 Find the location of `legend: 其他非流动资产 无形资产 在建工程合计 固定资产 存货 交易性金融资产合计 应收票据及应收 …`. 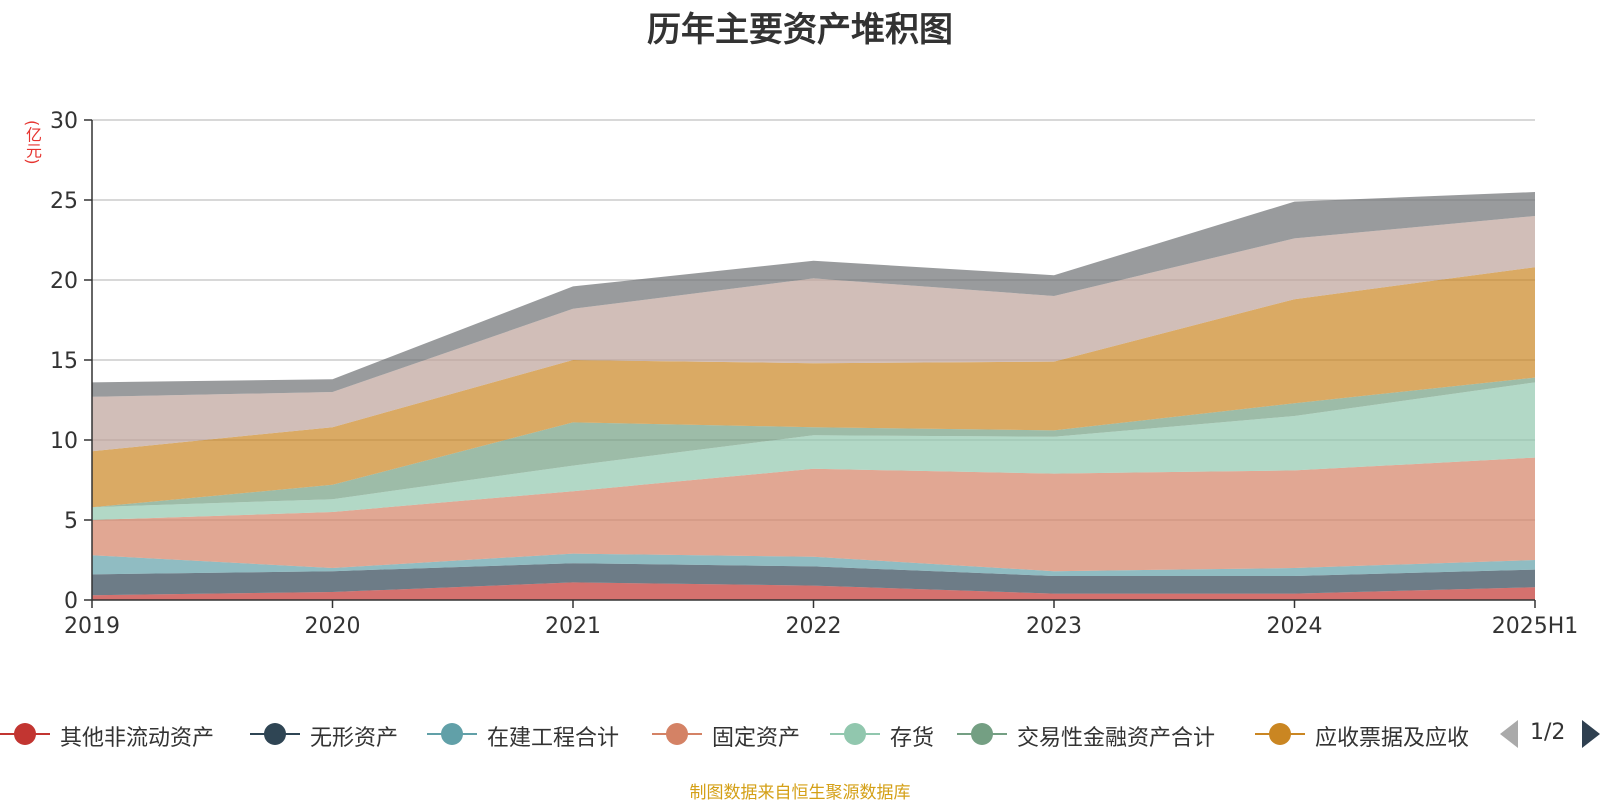

legend: 其他非流动资产 无形资产 在建工程合计 固定资产 存货 交易性金融资产合计 应收票据及应收 … is located at coordinates (800, 734).